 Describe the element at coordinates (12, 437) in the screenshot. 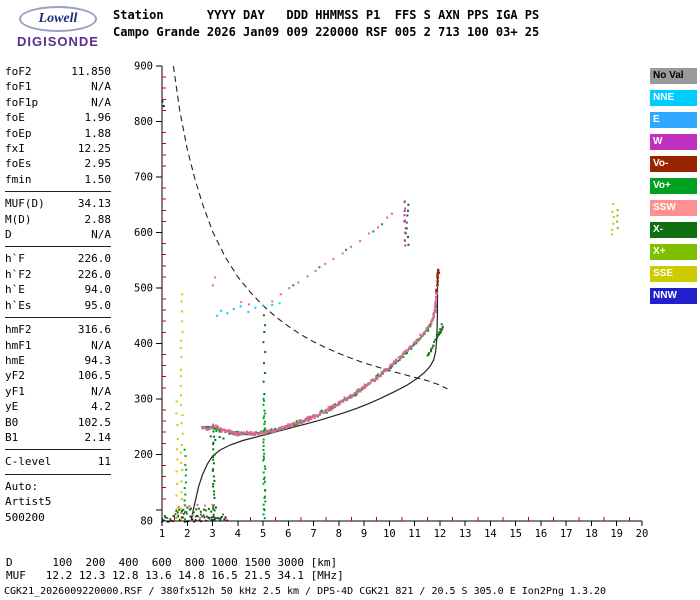

I see `param-label: B1` at that location.